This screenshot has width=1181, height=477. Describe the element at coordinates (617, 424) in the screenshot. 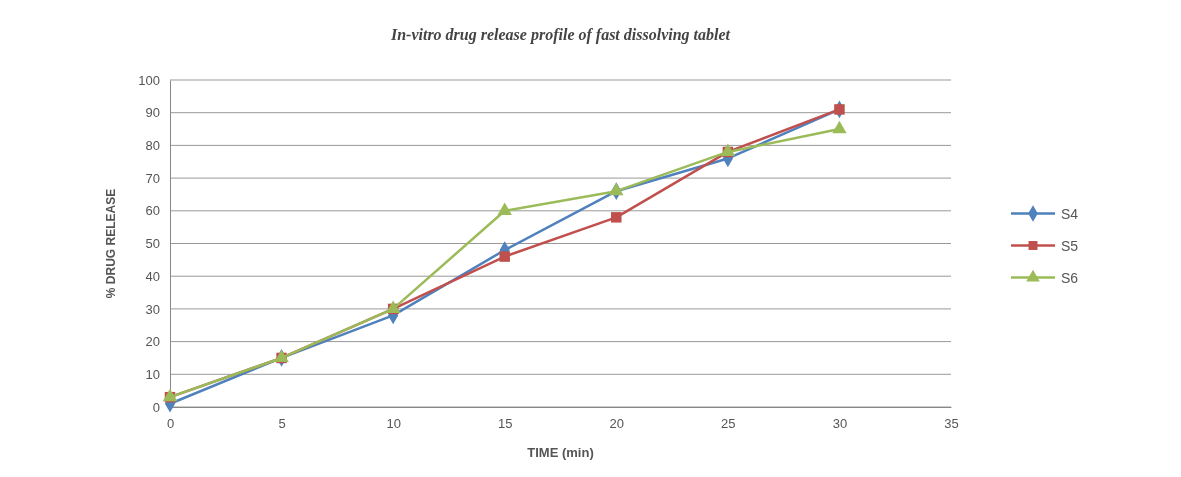

I see `x-tick-label: 20` at that location.